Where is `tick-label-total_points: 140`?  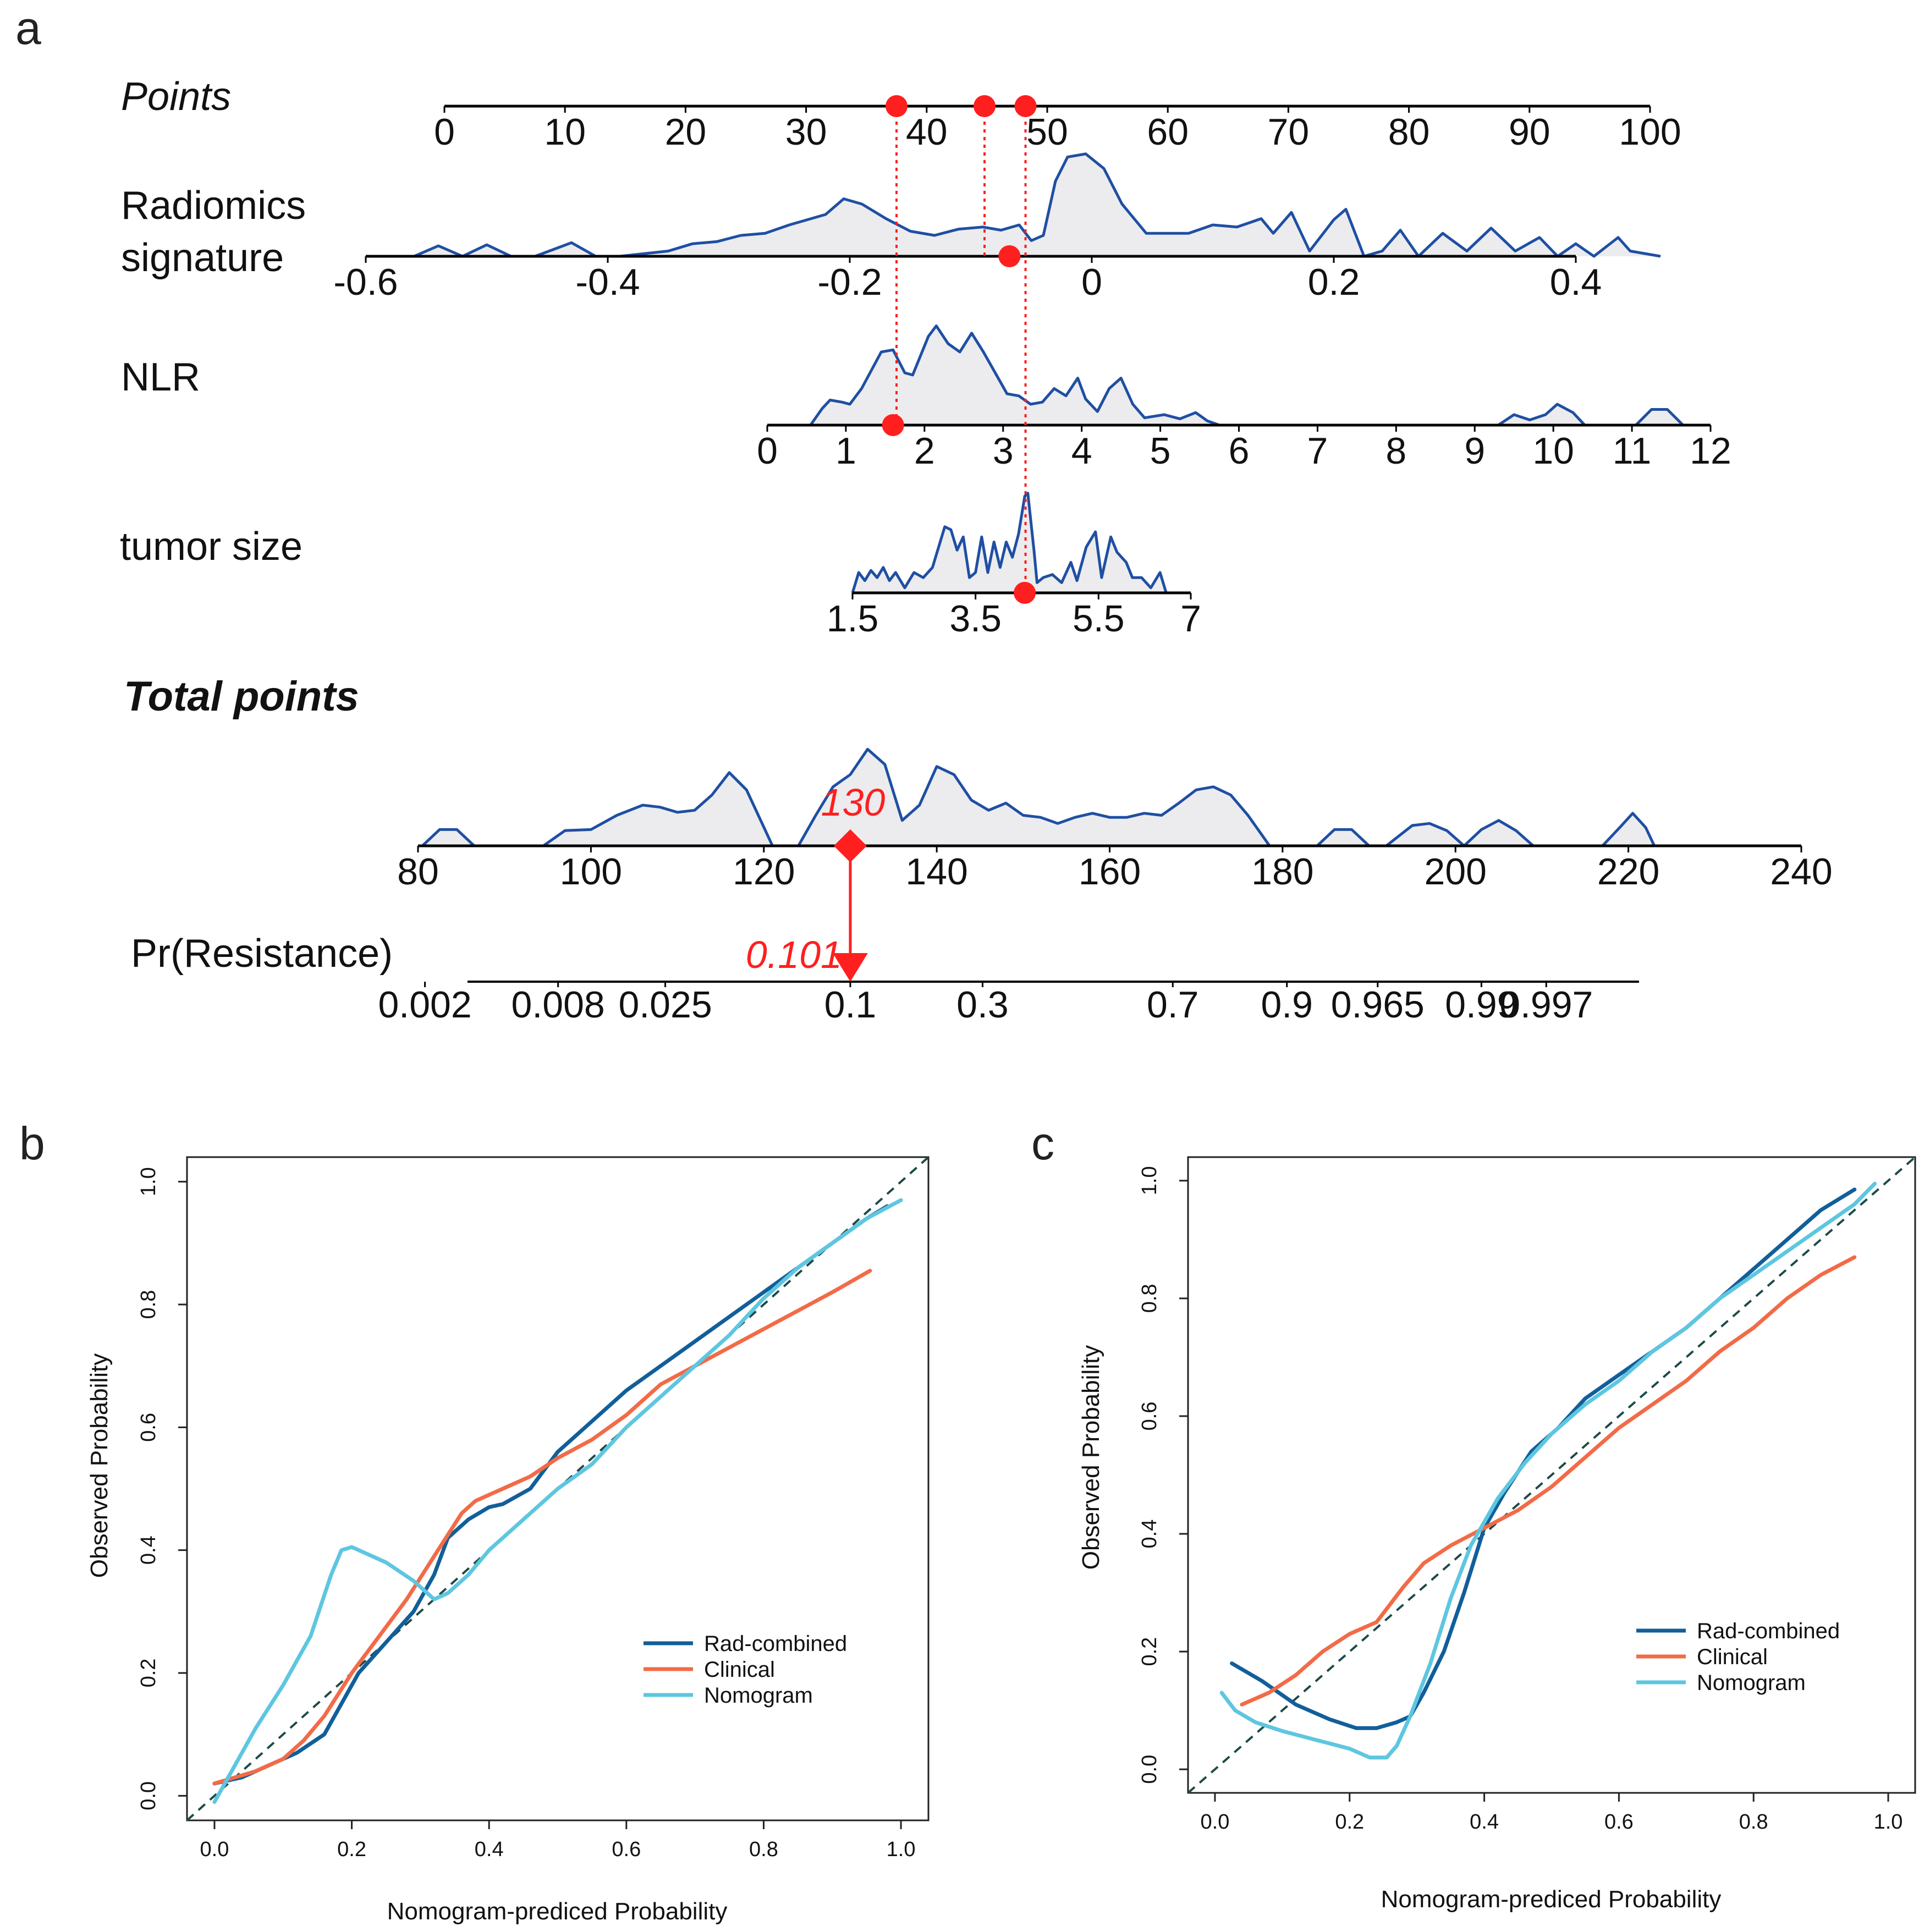
tick-label-total_points: 140 is located at coordinates (936, 872).